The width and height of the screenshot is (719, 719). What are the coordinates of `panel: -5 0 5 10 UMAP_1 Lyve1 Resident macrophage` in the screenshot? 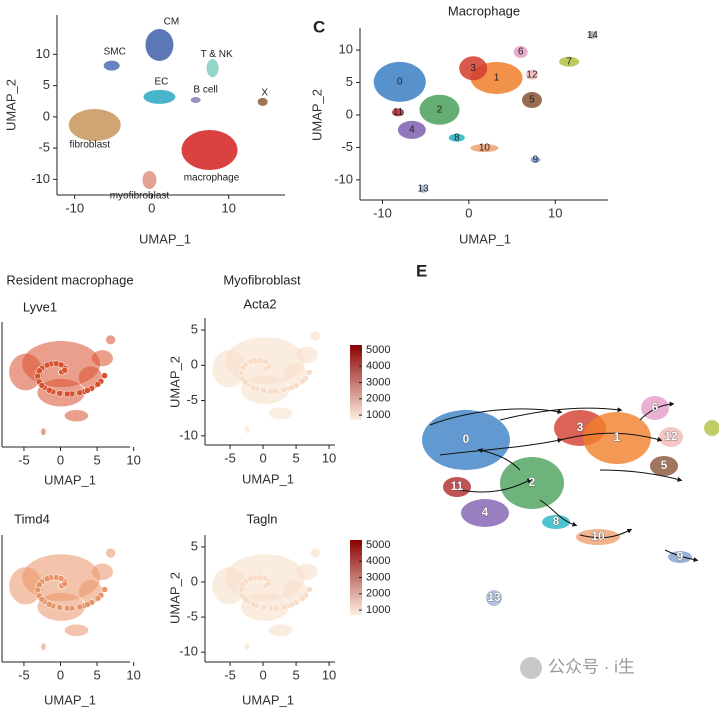 It's located at (71, 379).